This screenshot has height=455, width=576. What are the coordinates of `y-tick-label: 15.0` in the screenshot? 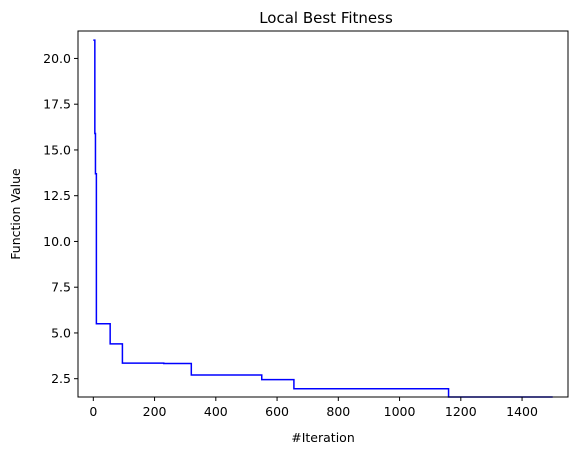 It's located at (57, 149).